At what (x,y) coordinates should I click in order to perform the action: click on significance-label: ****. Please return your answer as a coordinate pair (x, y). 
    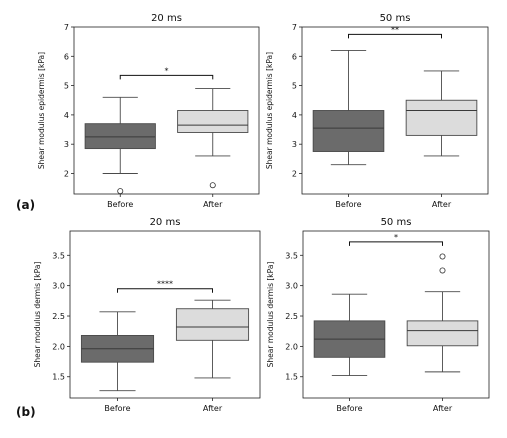
    Looking at the image, I should click on (165, 284).